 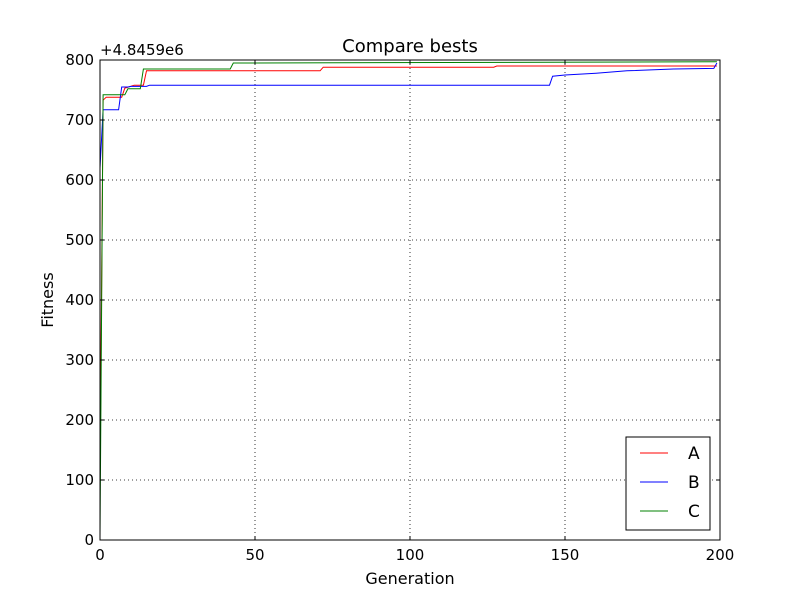 What do you see at coordinates (79, 360) in the screenshot?
I see `y-tick-label: 300` at bounding box center [79, 360].